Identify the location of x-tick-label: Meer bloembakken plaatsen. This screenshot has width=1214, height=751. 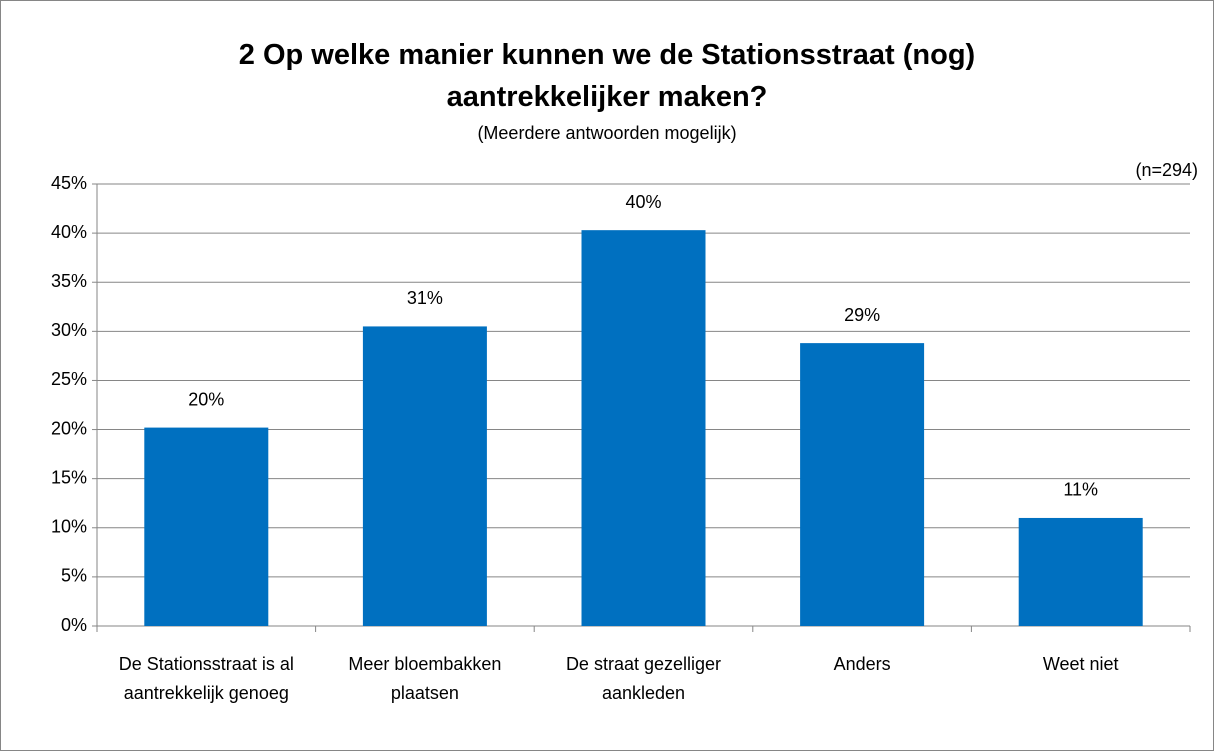
(425, 678).